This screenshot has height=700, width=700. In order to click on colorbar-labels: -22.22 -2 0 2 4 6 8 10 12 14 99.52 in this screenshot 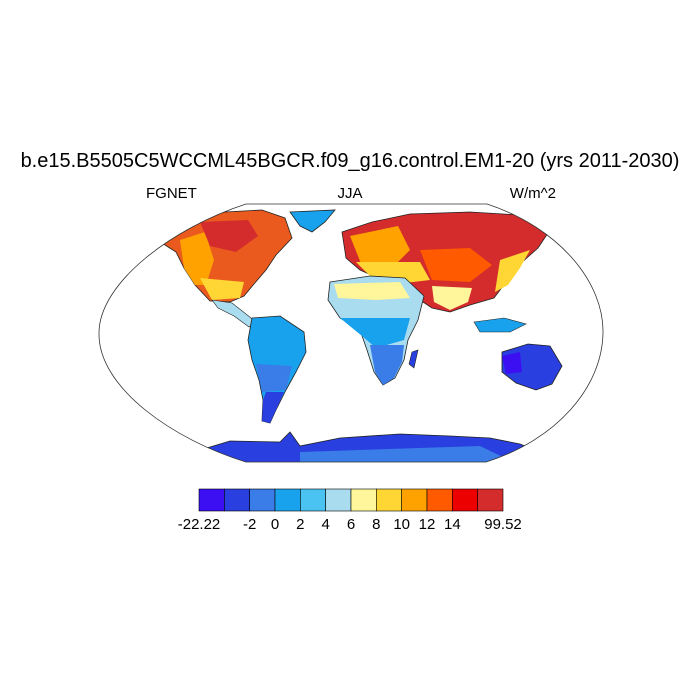, I will do `click(350, 526)`.